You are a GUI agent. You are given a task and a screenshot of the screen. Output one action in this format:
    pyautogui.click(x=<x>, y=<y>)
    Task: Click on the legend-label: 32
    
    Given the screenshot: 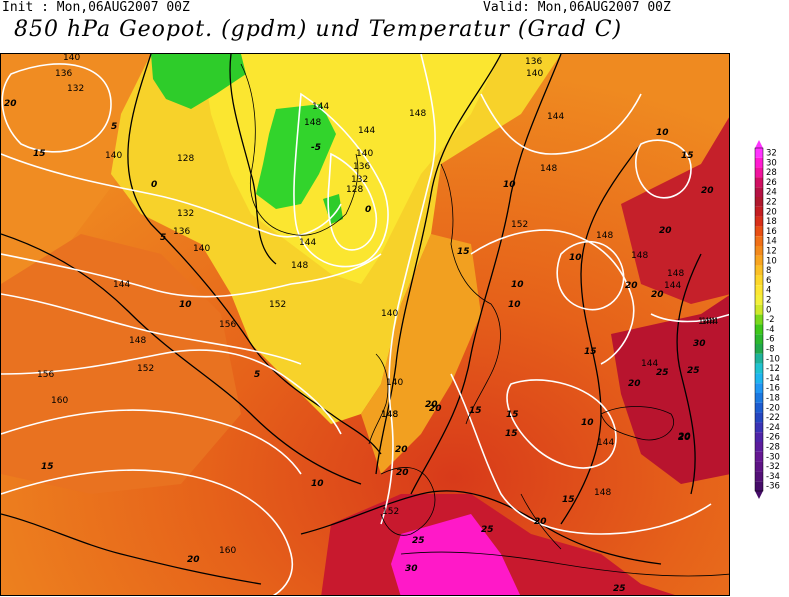 What is the action you would take?
    pyautogui.click(x=771, y=154)
    